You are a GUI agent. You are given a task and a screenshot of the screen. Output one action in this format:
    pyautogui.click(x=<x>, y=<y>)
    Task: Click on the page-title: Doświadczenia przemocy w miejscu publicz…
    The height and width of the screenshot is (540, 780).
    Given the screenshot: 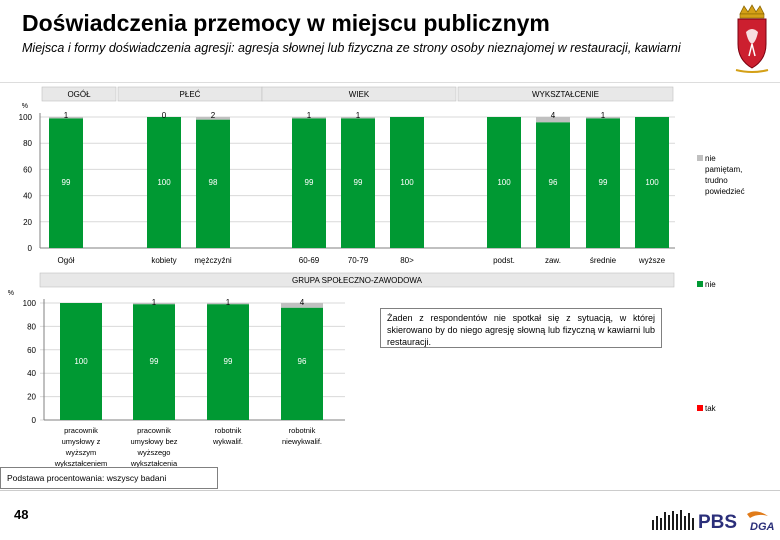 What is the action you would take?
    pyautogui.click(x=286, y=23)
    